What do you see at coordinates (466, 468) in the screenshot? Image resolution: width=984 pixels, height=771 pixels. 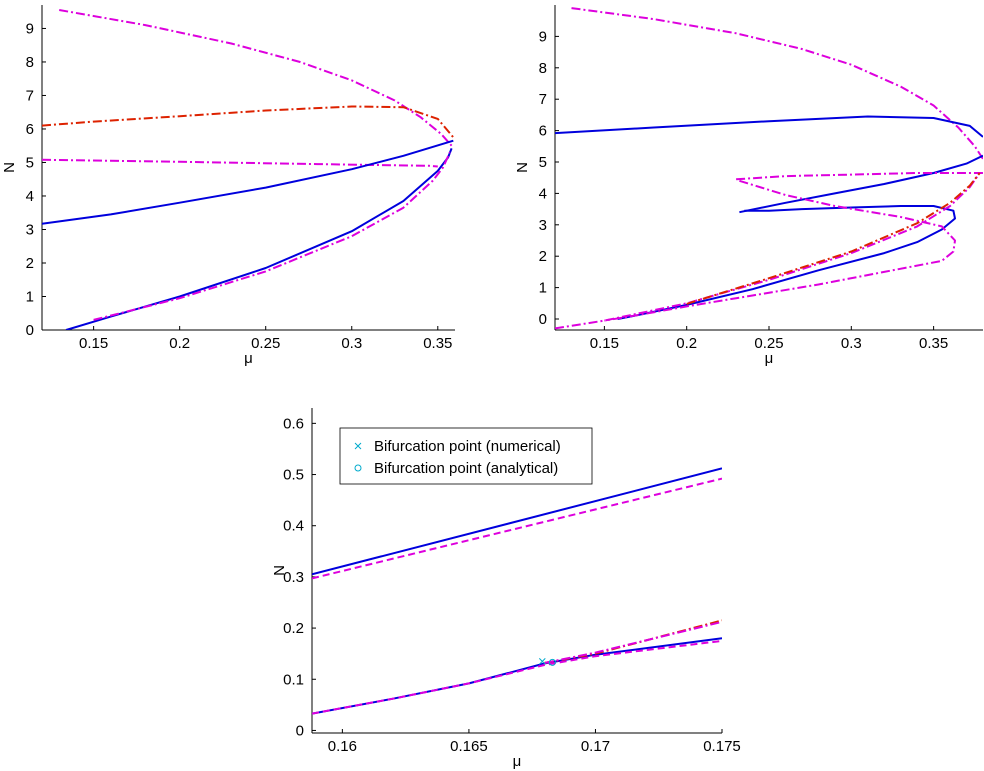 I see `legend-entry: Bifurcation point (analytical)` at bounding box center [466, 468].